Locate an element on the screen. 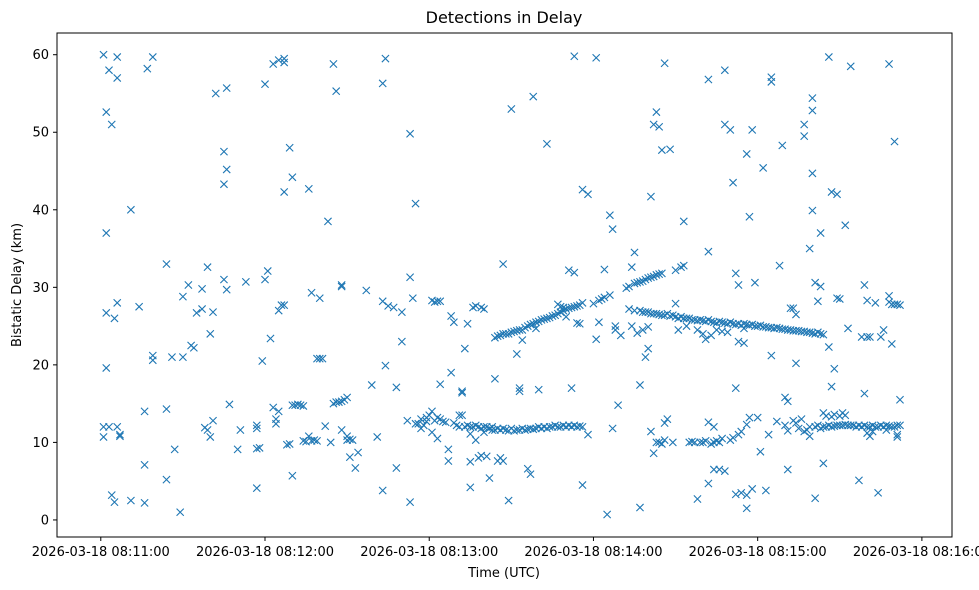 Image resolution: width=979 pixels, height=590 pixels. x-tick-label: 2026-03-18 08:13:00 is located at coordinates (429, 552).